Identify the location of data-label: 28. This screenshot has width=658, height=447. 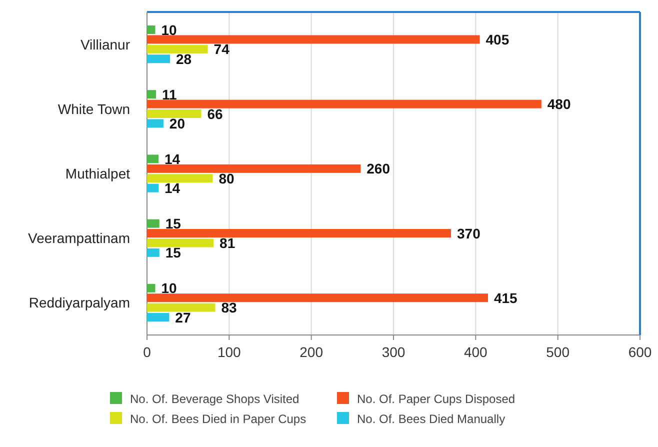
(184, 58).